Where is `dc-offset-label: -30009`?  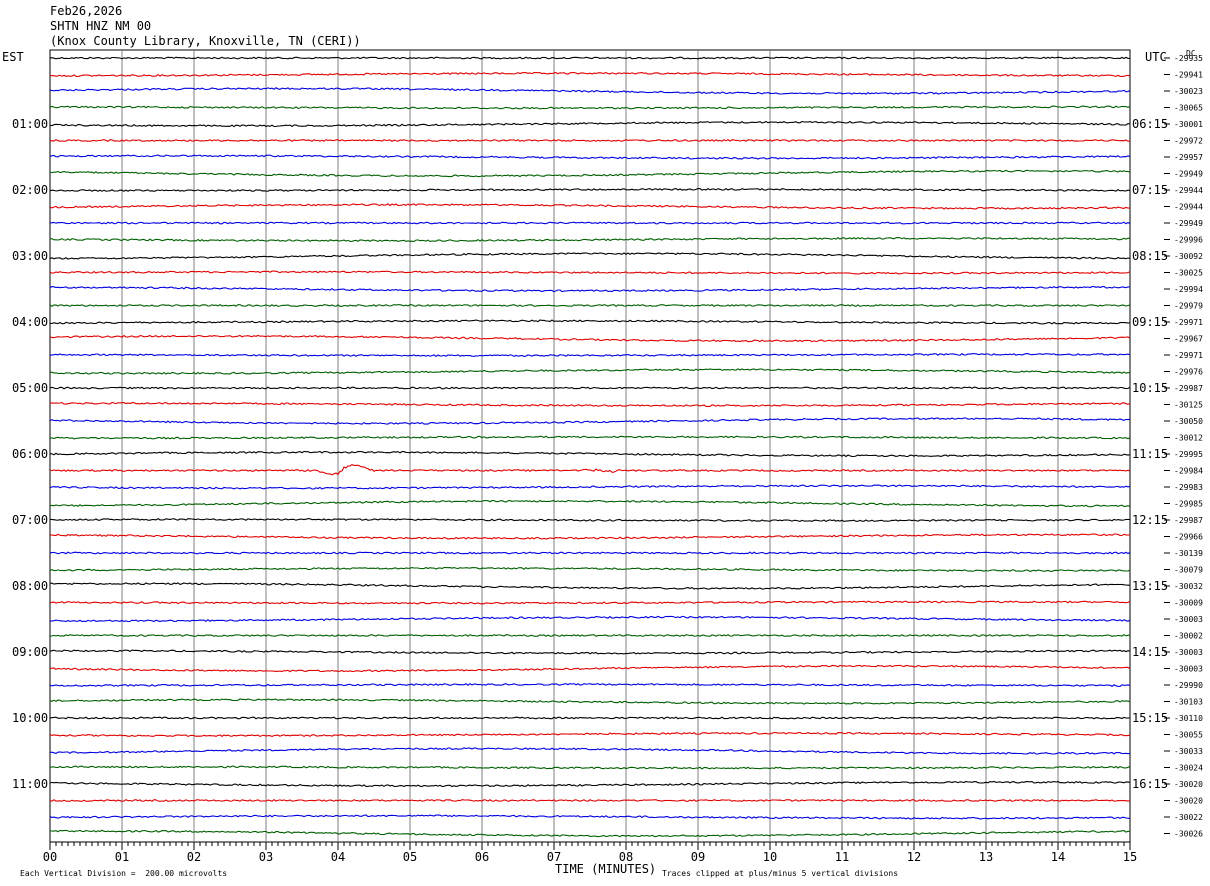
dc-offset-label: -30009 is located at coordinates (1188, 603).